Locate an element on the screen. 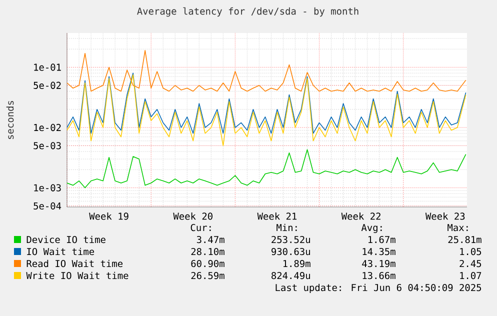 The image size is (497, 316). text: 2.45 is located at coordinates (471, 264).